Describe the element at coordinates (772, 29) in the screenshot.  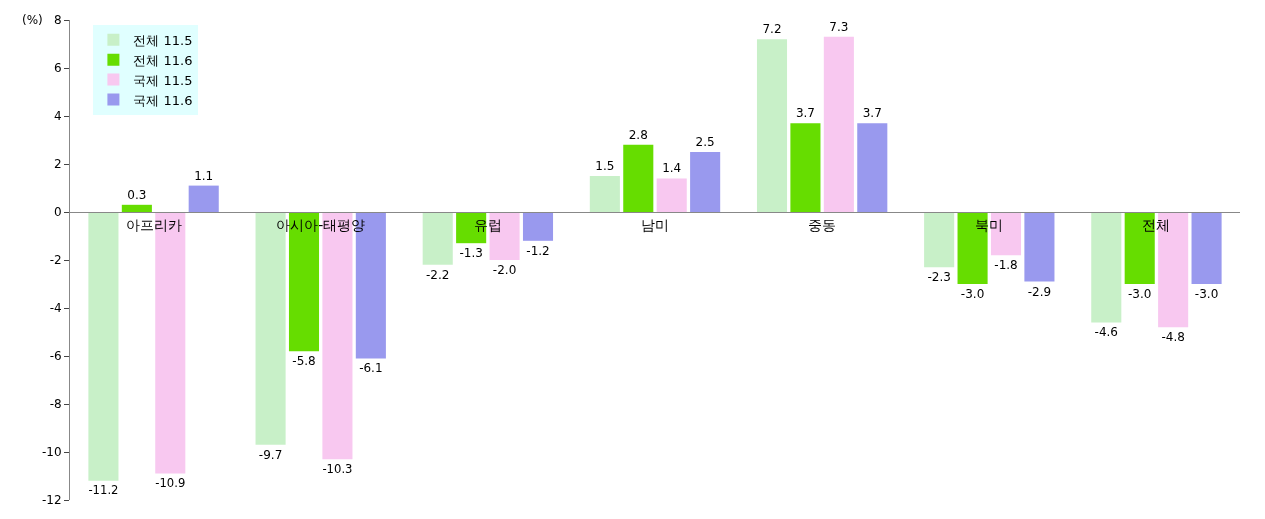
I see `data-label: 7.2` at that location.